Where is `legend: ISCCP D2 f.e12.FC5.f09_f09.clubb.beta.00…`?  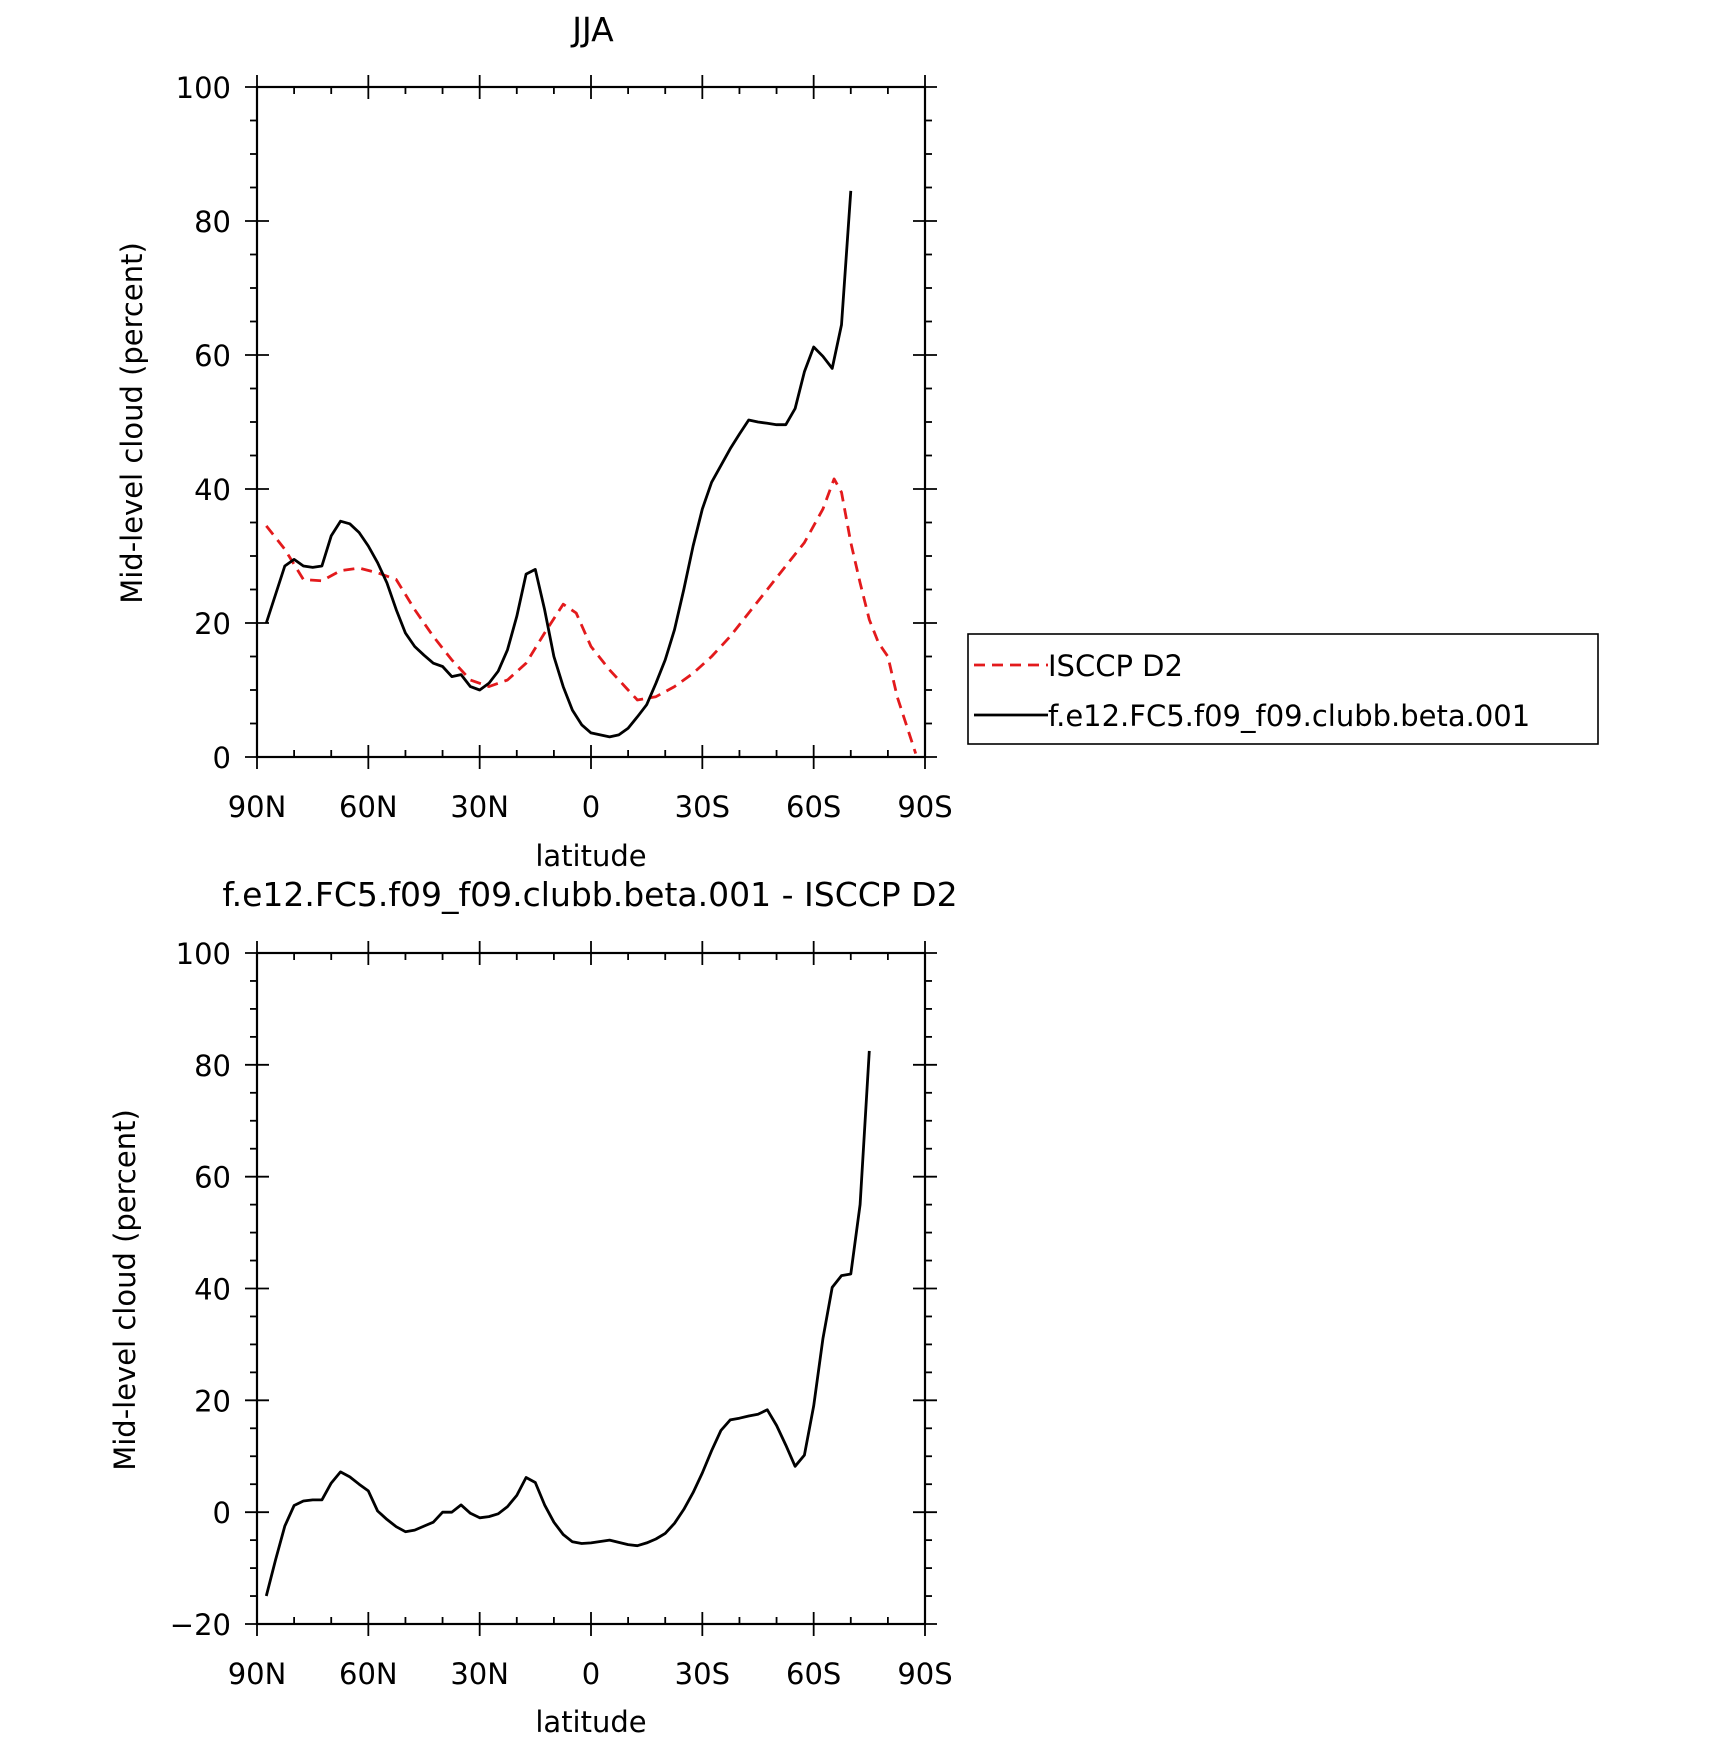 legend: ISCCP D2 f.e12.FC5.f09_f09.clubb.beta.00… is located at coordinates (1283, 689).